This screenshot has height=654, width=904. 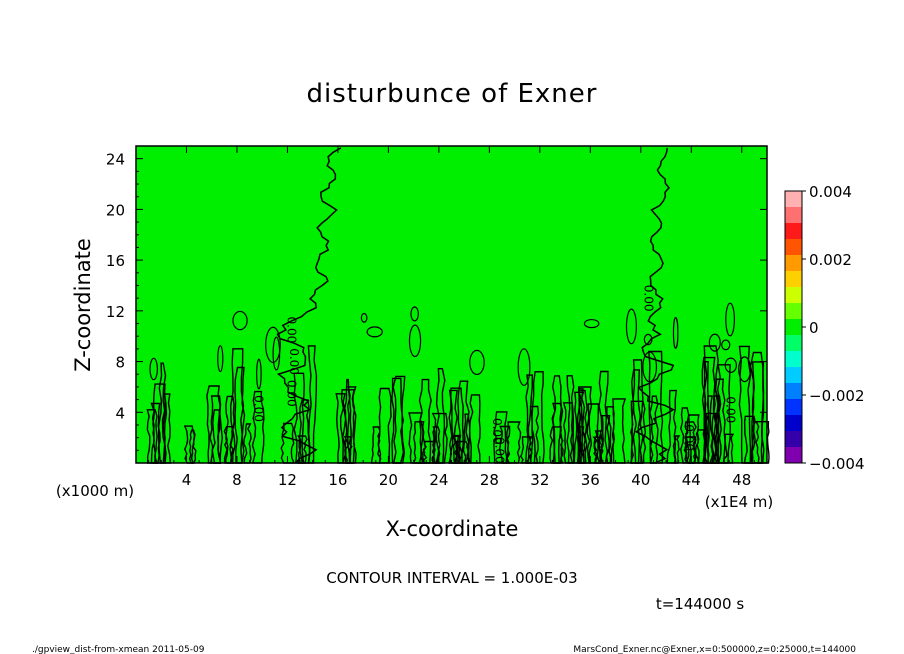 I want to click on x-tick-label: 28, so click(x=489, y=480).